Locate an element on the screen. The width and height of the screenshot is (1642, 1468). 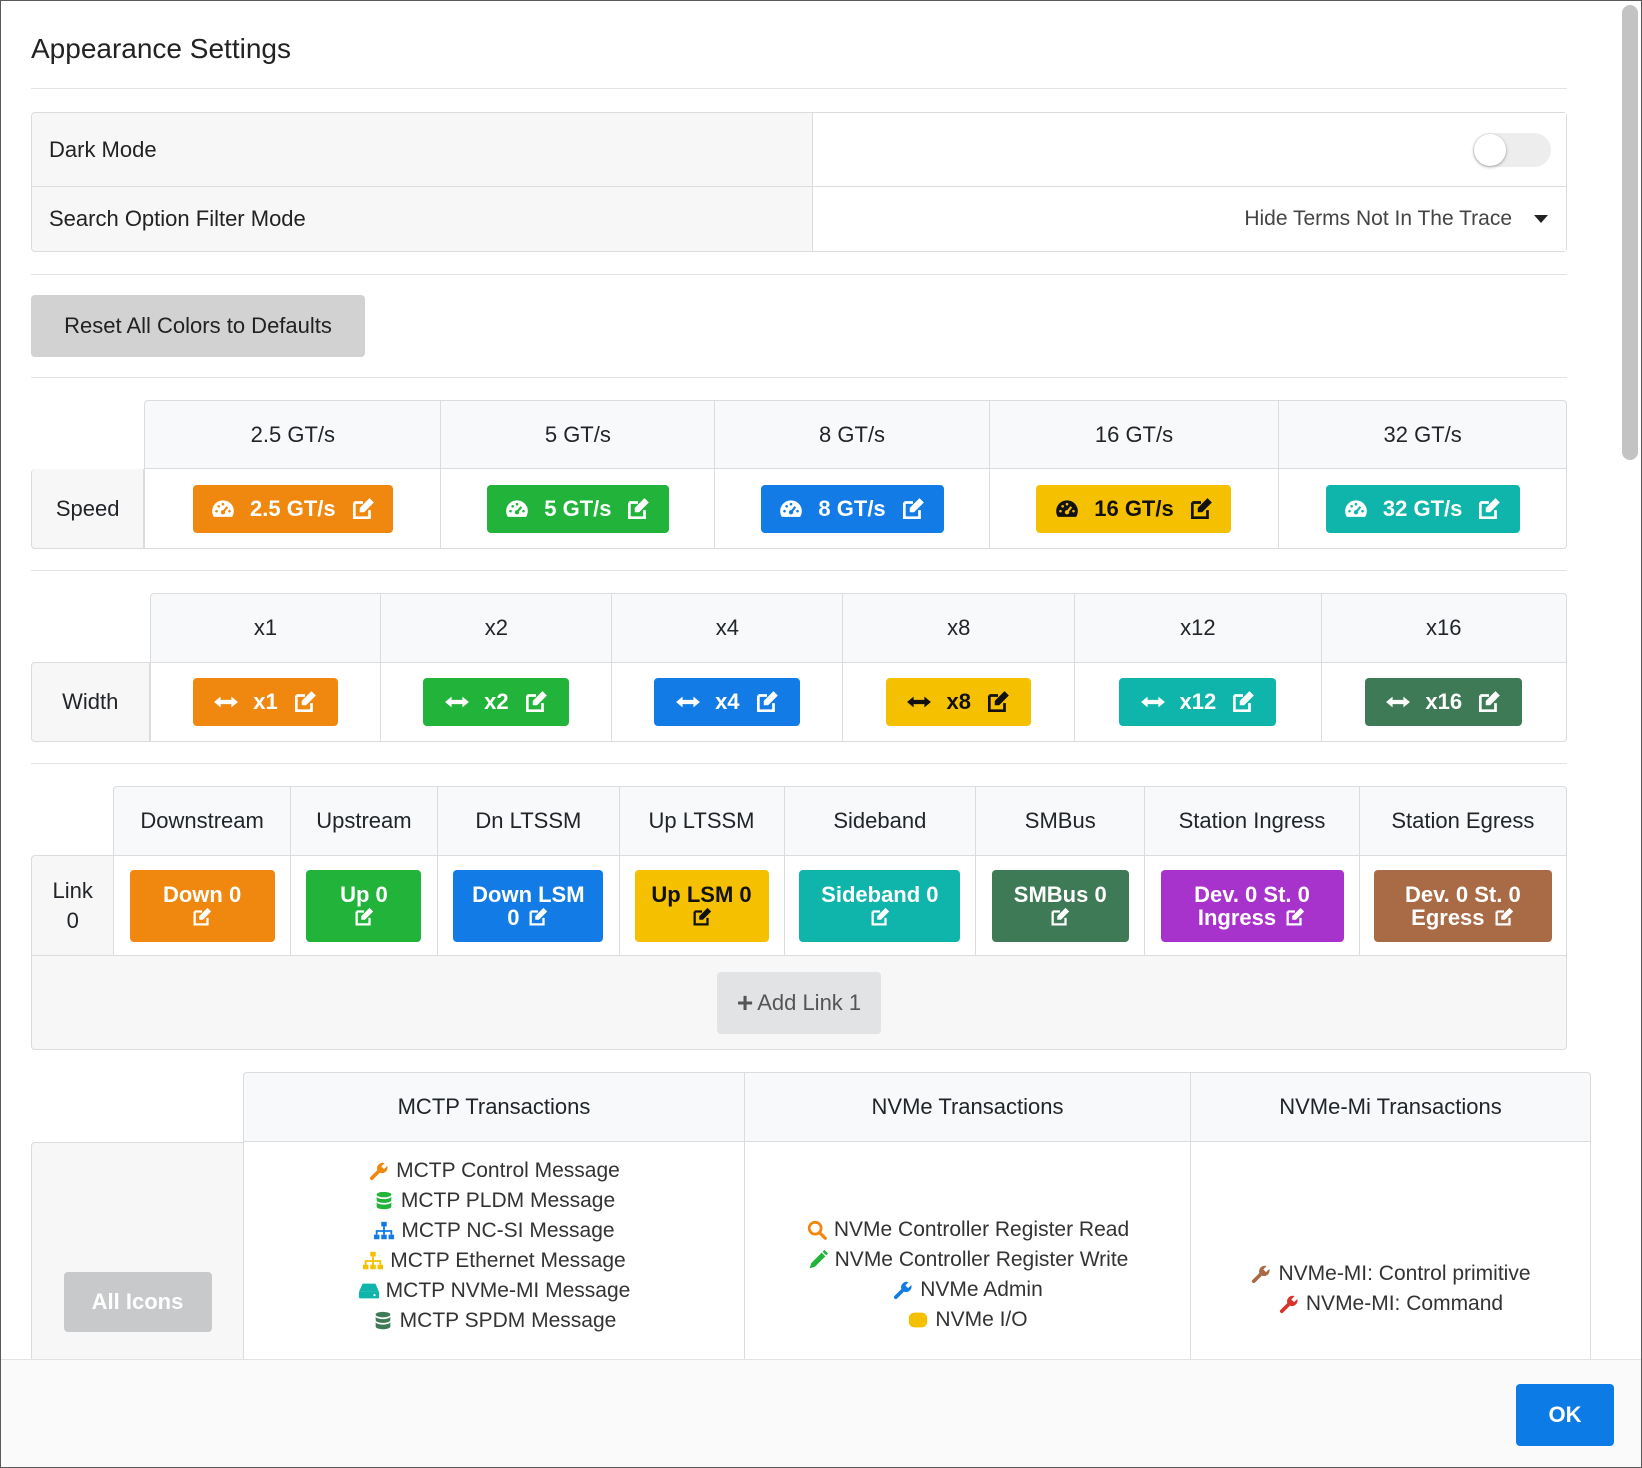
dark-mode-label: Dark Mode is located at coordinates (422, 149).